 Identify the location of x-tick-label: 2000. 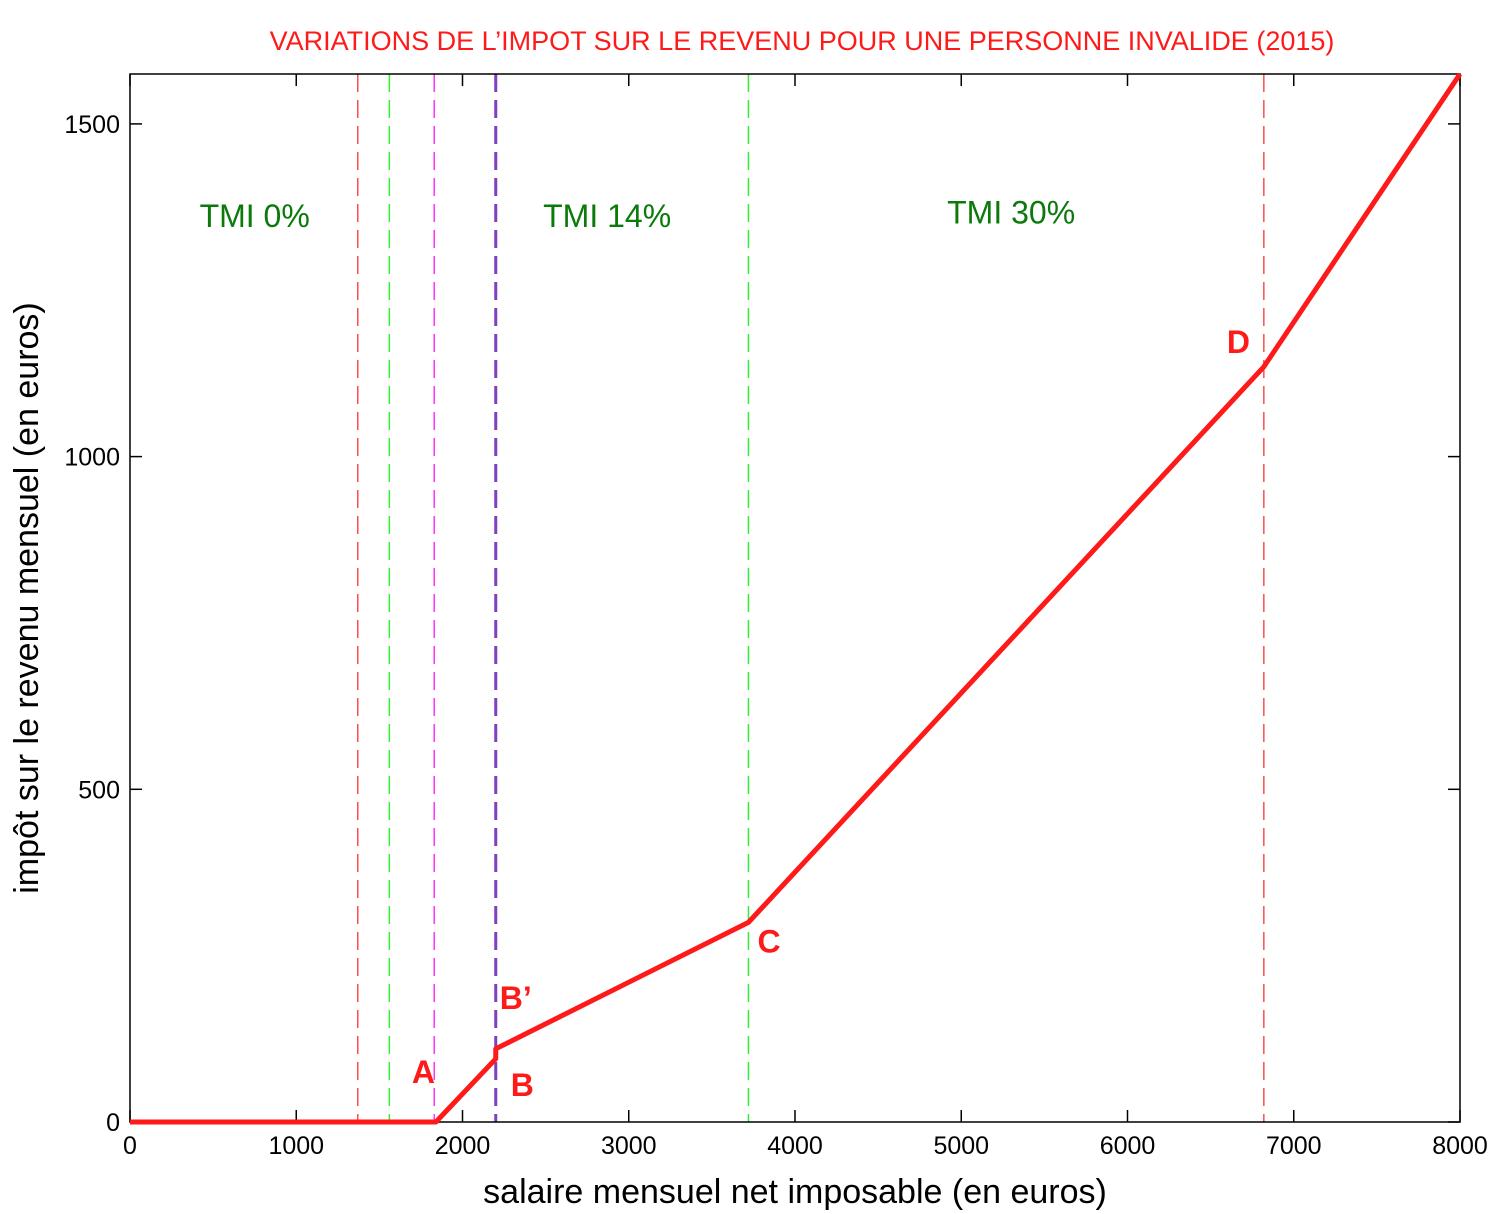
(463, 1146).